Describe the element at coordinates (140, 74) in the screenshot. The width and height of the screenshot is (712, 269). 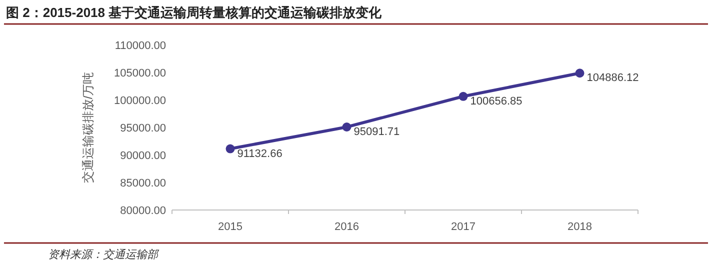
I see `y-tick-label: 105000.00` at that location.